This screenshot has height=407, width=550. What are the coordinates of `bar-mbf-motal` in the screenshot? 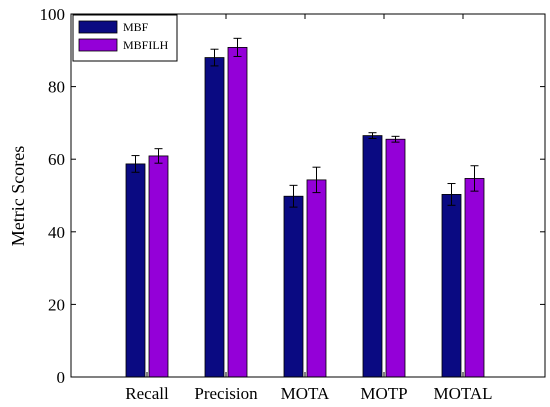 It's located at (451, 286).